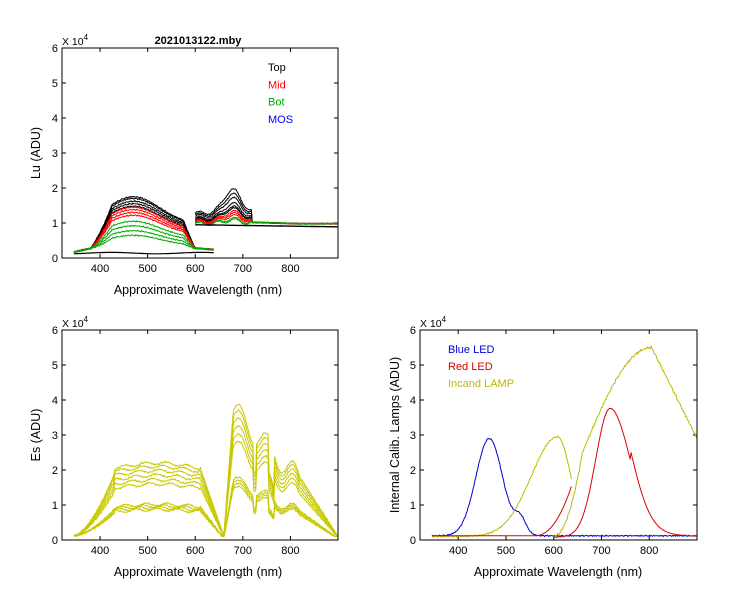  Describe the element at coordinates (558, 572) in the screenshot. I see `lamps-x-axis-label: Approximate Wavelength (nm)` at that location.